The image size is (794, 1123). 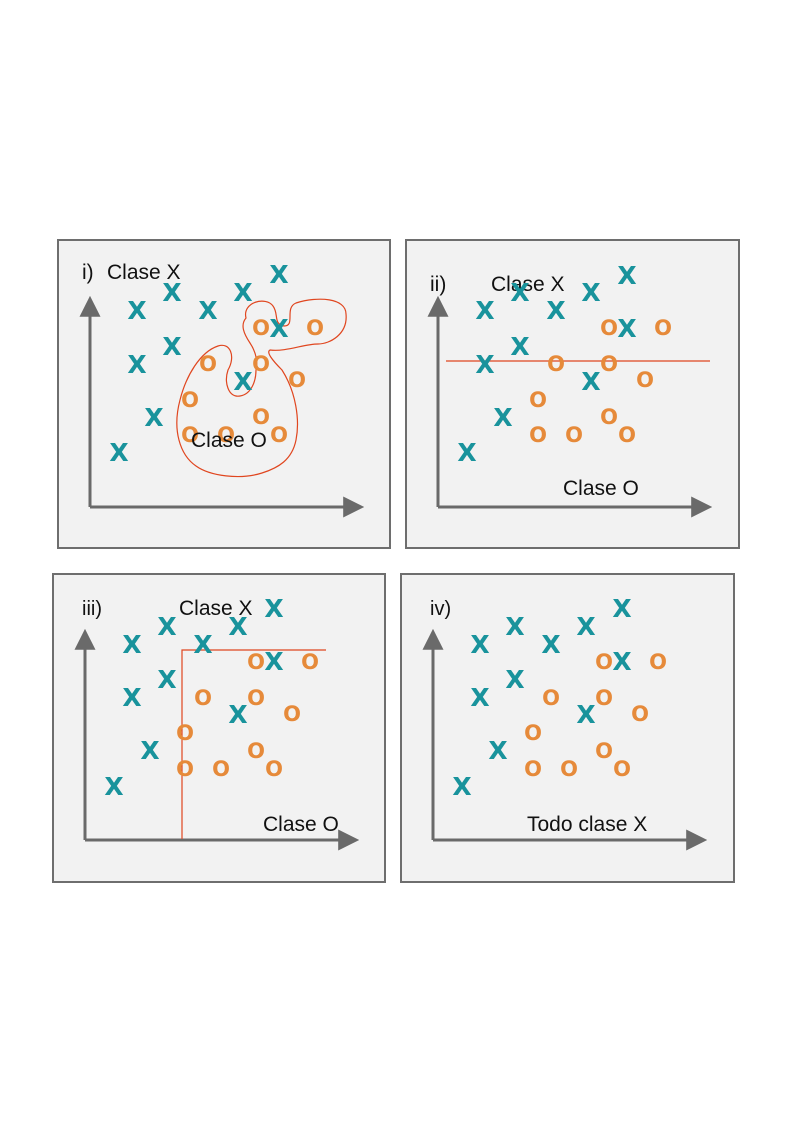 I want to click on panel-i-top-label: Clase X, so click(x=144, y=272).